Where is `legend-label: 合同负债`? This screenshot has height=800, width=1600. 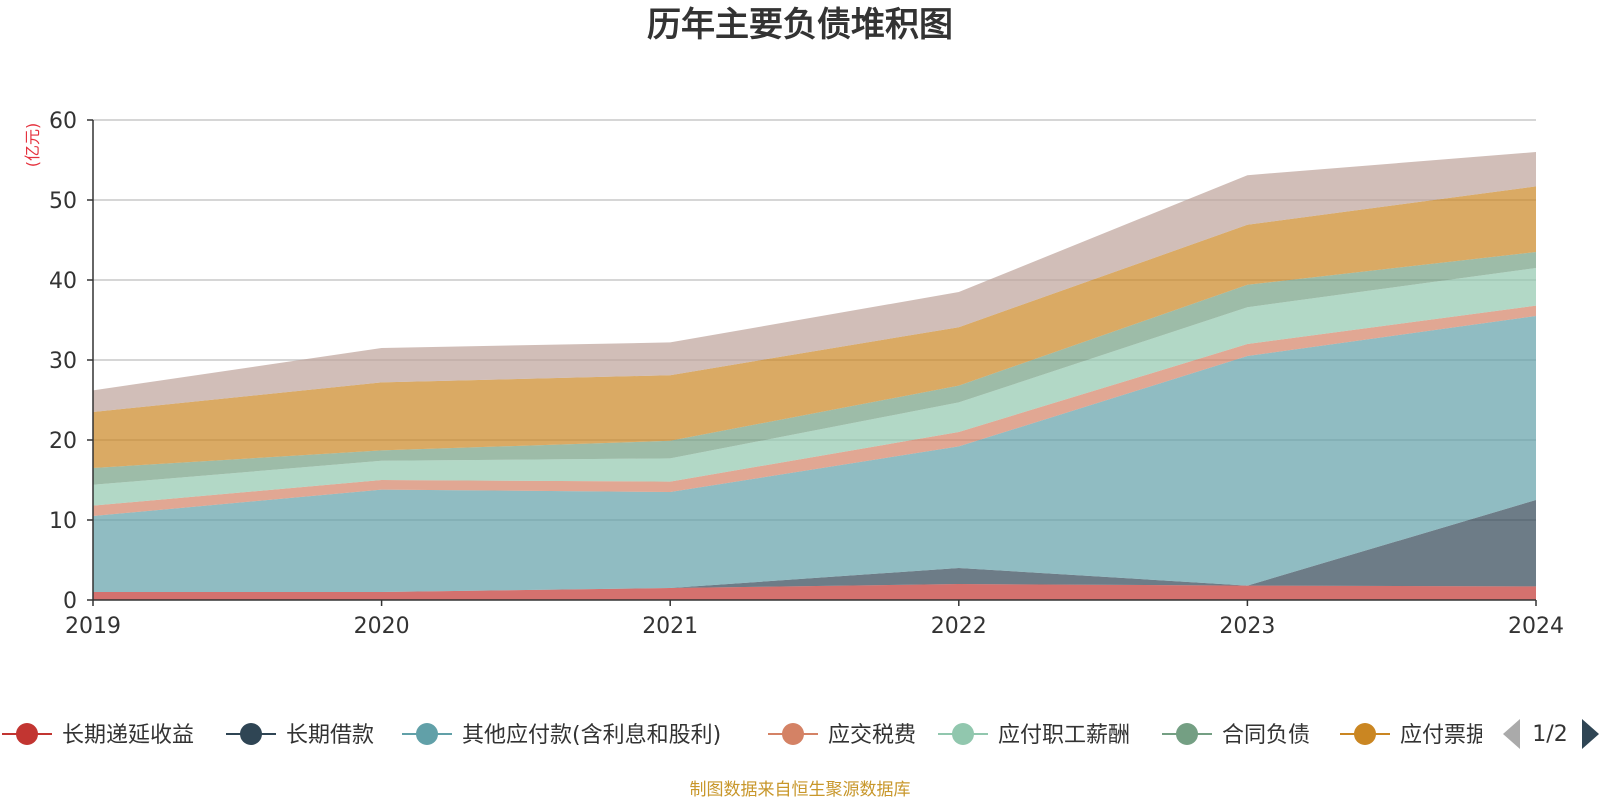
legend-label: 合同负债 is located at coordinates (1266, 735).